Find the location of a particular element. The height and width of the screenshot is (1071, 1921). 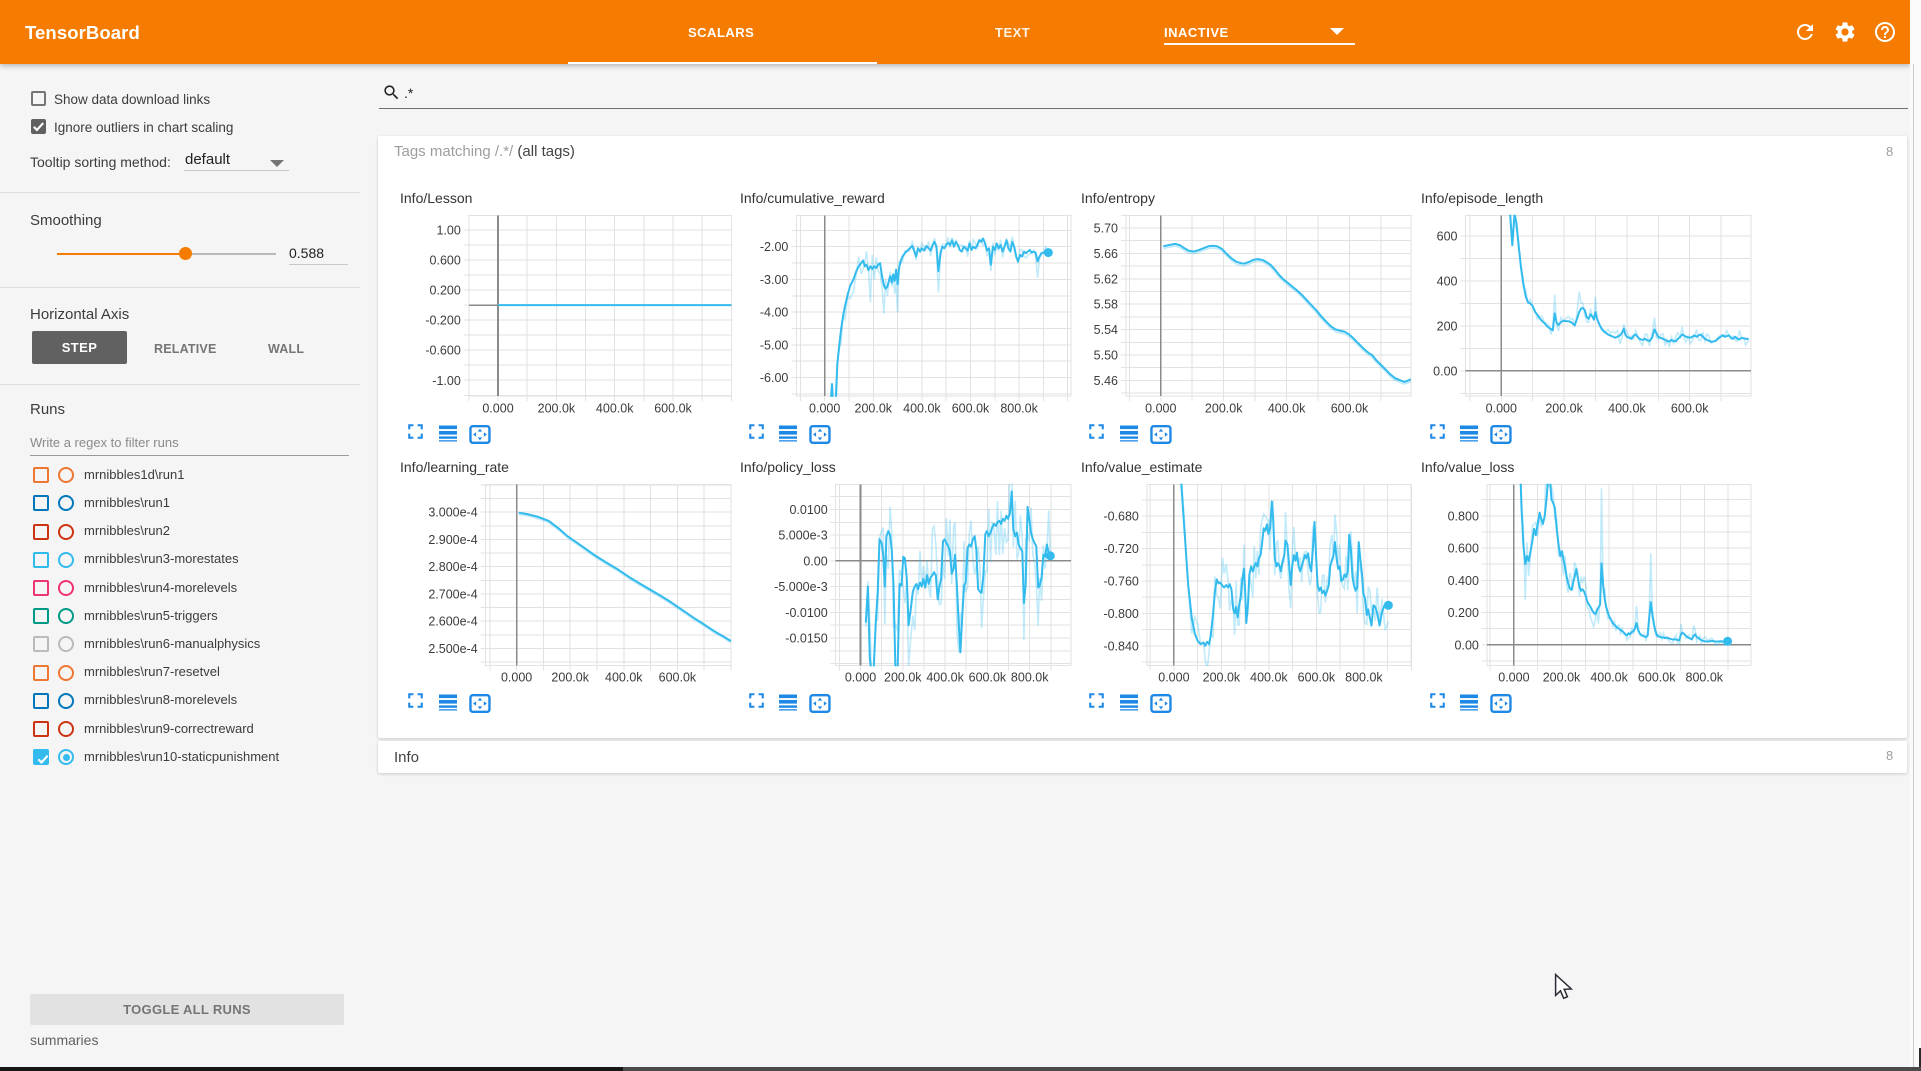

svg-text: -4.00 is located at coordinates (774, 313).